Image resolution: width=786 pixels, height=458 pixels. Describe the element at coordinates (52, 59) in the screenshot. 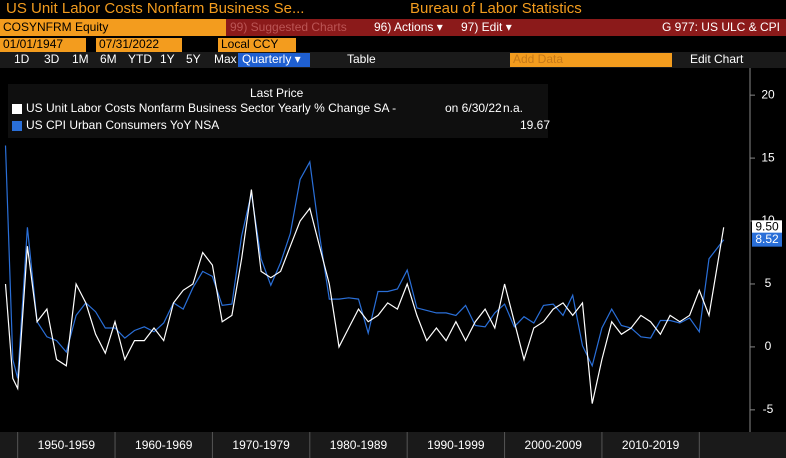

I see `range-button: 3D` at that location.